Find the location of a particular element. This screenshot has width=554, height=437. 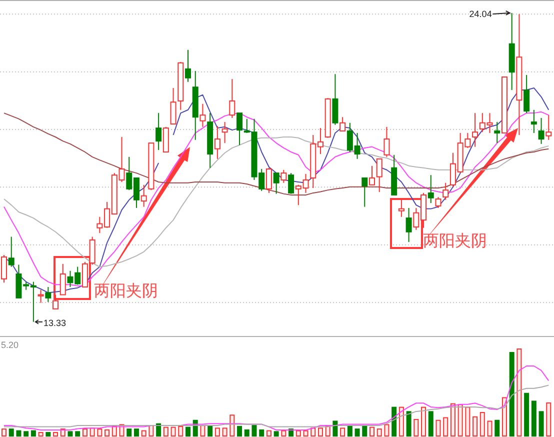

annotation: 24.04 is located at coordinates (480, 13).